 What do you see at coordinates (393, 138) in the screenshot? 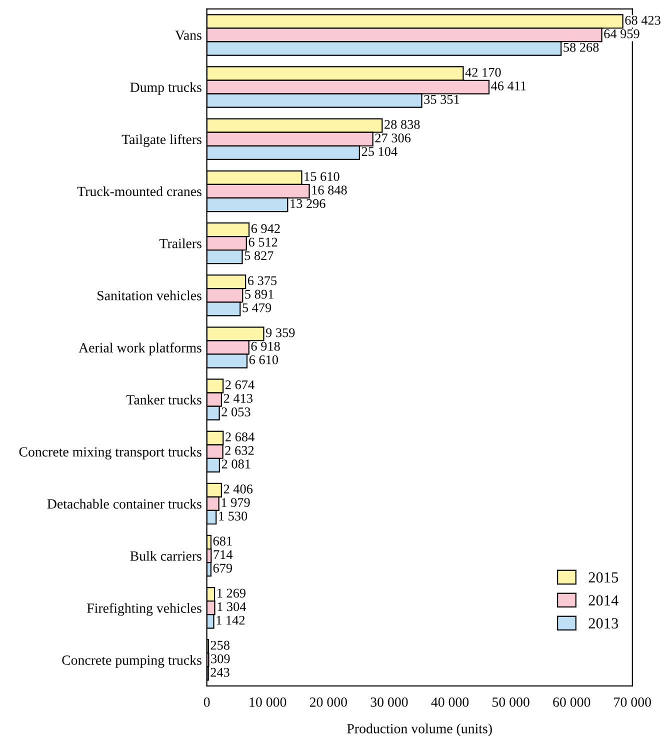
I see `data-label: 27 306` at bounding box center [393, 138].